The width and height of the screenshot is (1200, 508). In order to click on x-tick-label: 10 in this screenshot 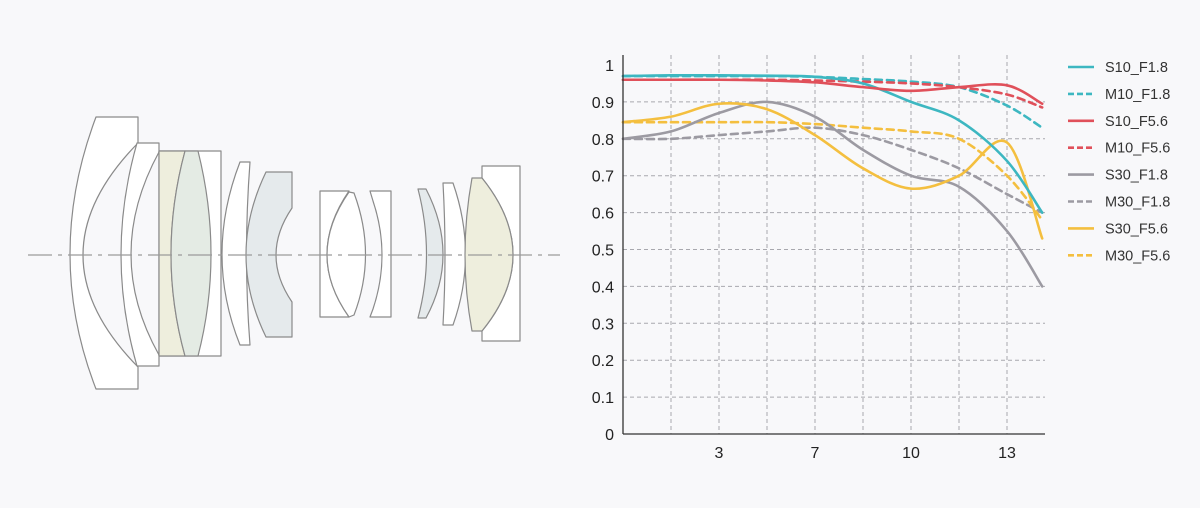, I will do `click(911, 453)`.